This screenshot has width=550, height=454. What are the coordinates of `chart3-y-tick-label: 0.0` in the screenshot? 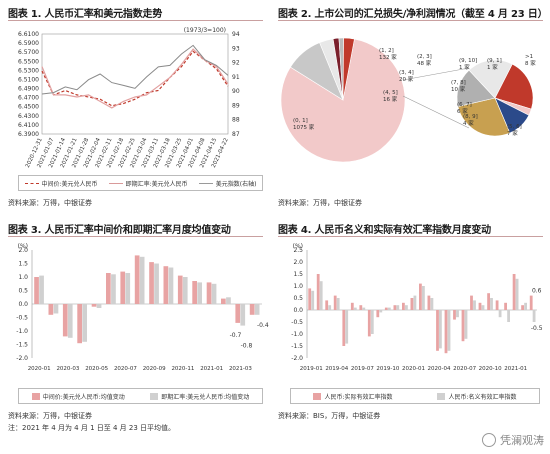 It's located at (23, 304).